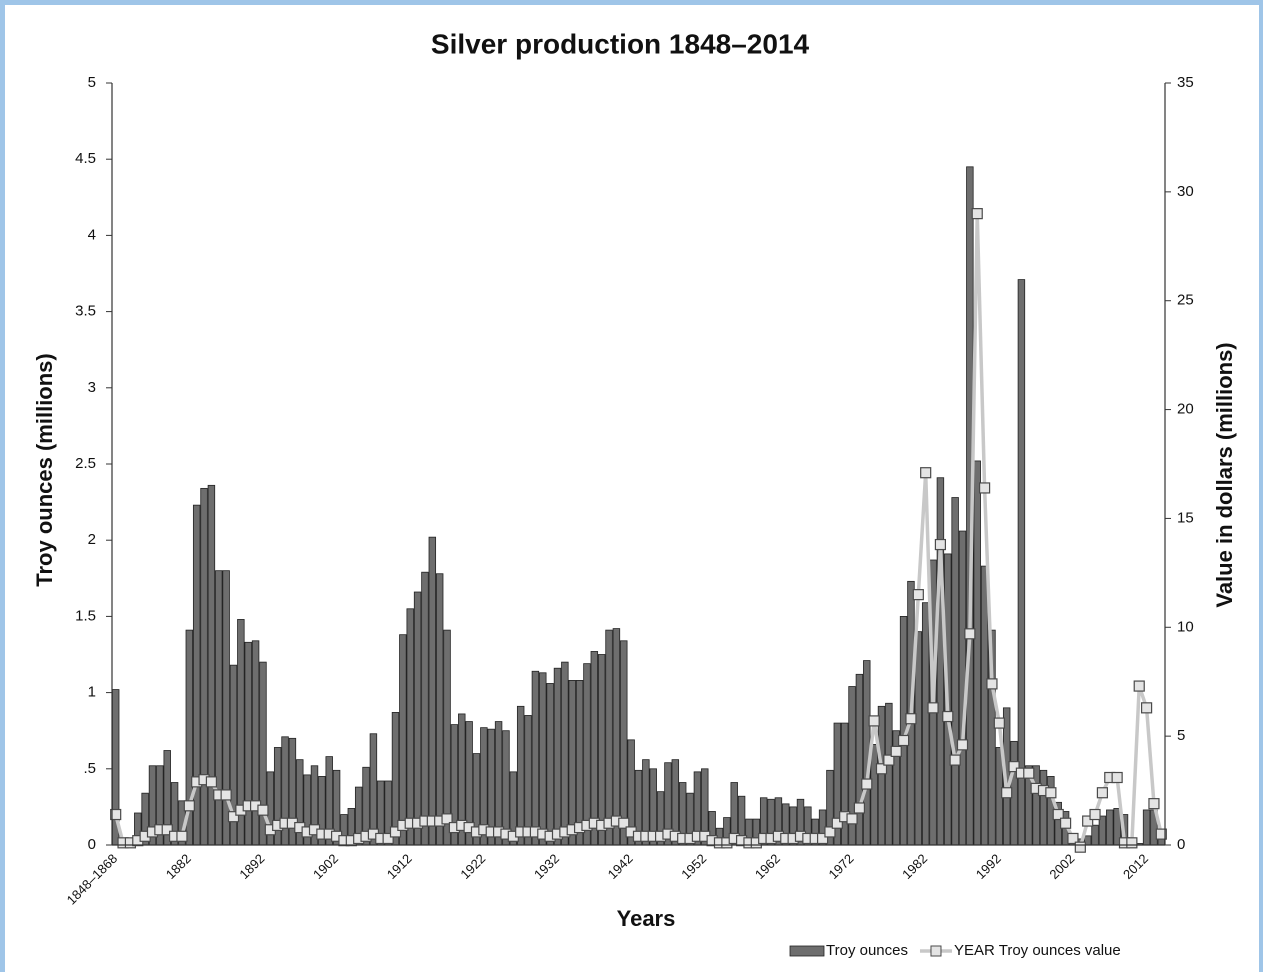  I want to click on y-axis-title: Troy ounces (millions), so click(44, 469).